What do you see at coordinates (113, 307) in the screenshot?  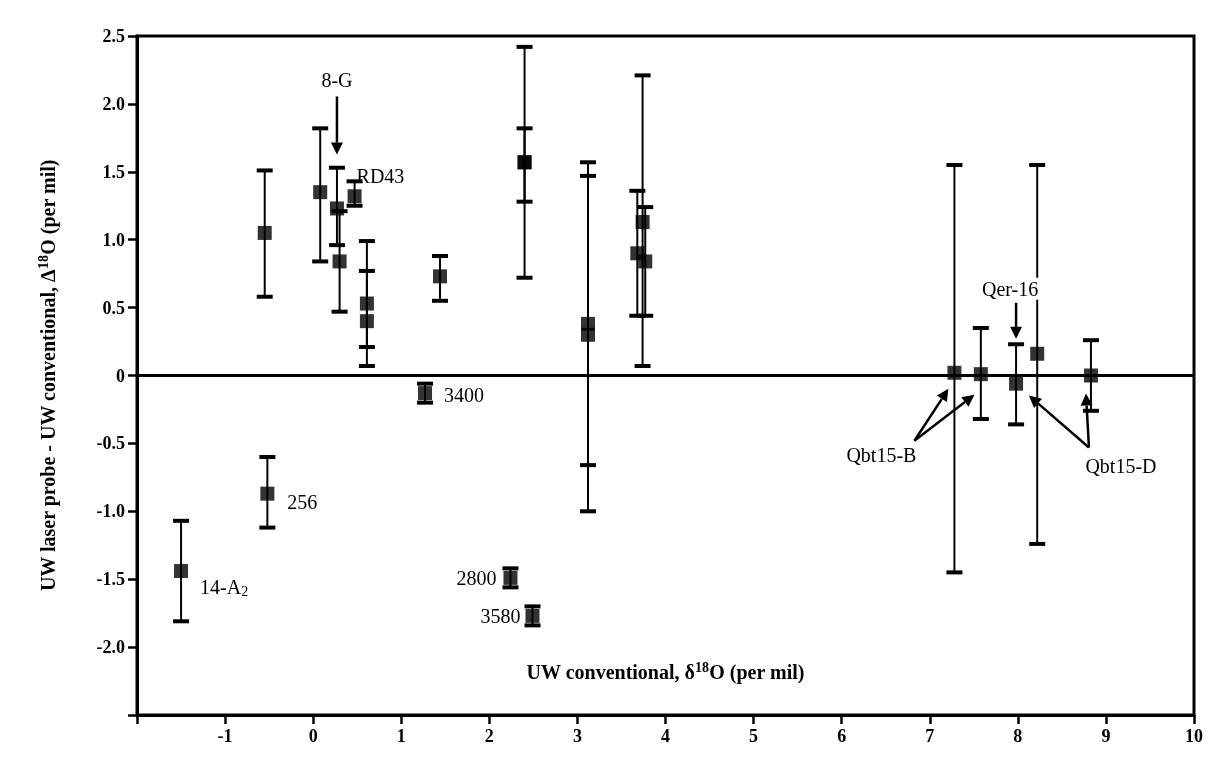 I see `y-tick-label: 0.5` at bounding box center [113, 307].